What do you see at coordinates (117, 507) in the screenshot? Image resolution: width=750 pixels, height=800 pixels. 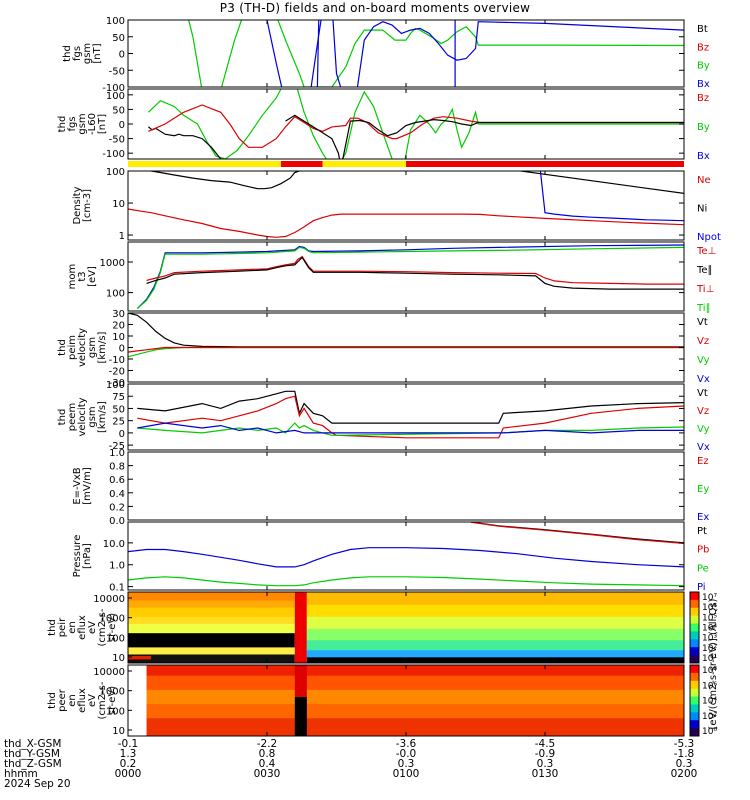 I see `y-tick-label: 0.2` at bounding box center [117, 507].